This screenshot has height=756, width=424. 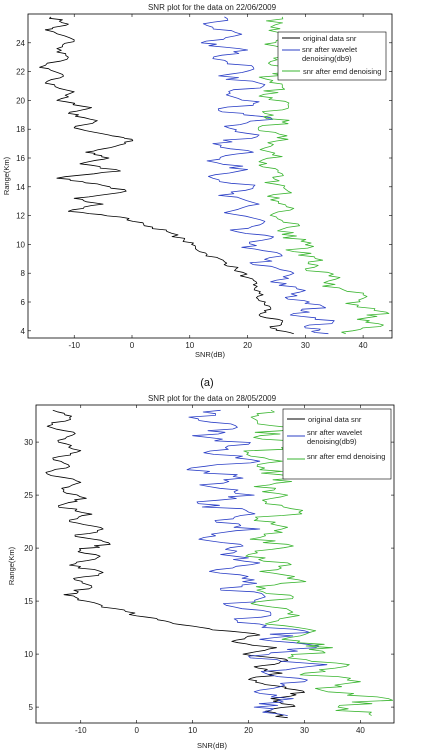 What do you see at coordinates (20, 187) in the screenshot?
I see `y-tick-label: 14` at bounding box center [20, 187].